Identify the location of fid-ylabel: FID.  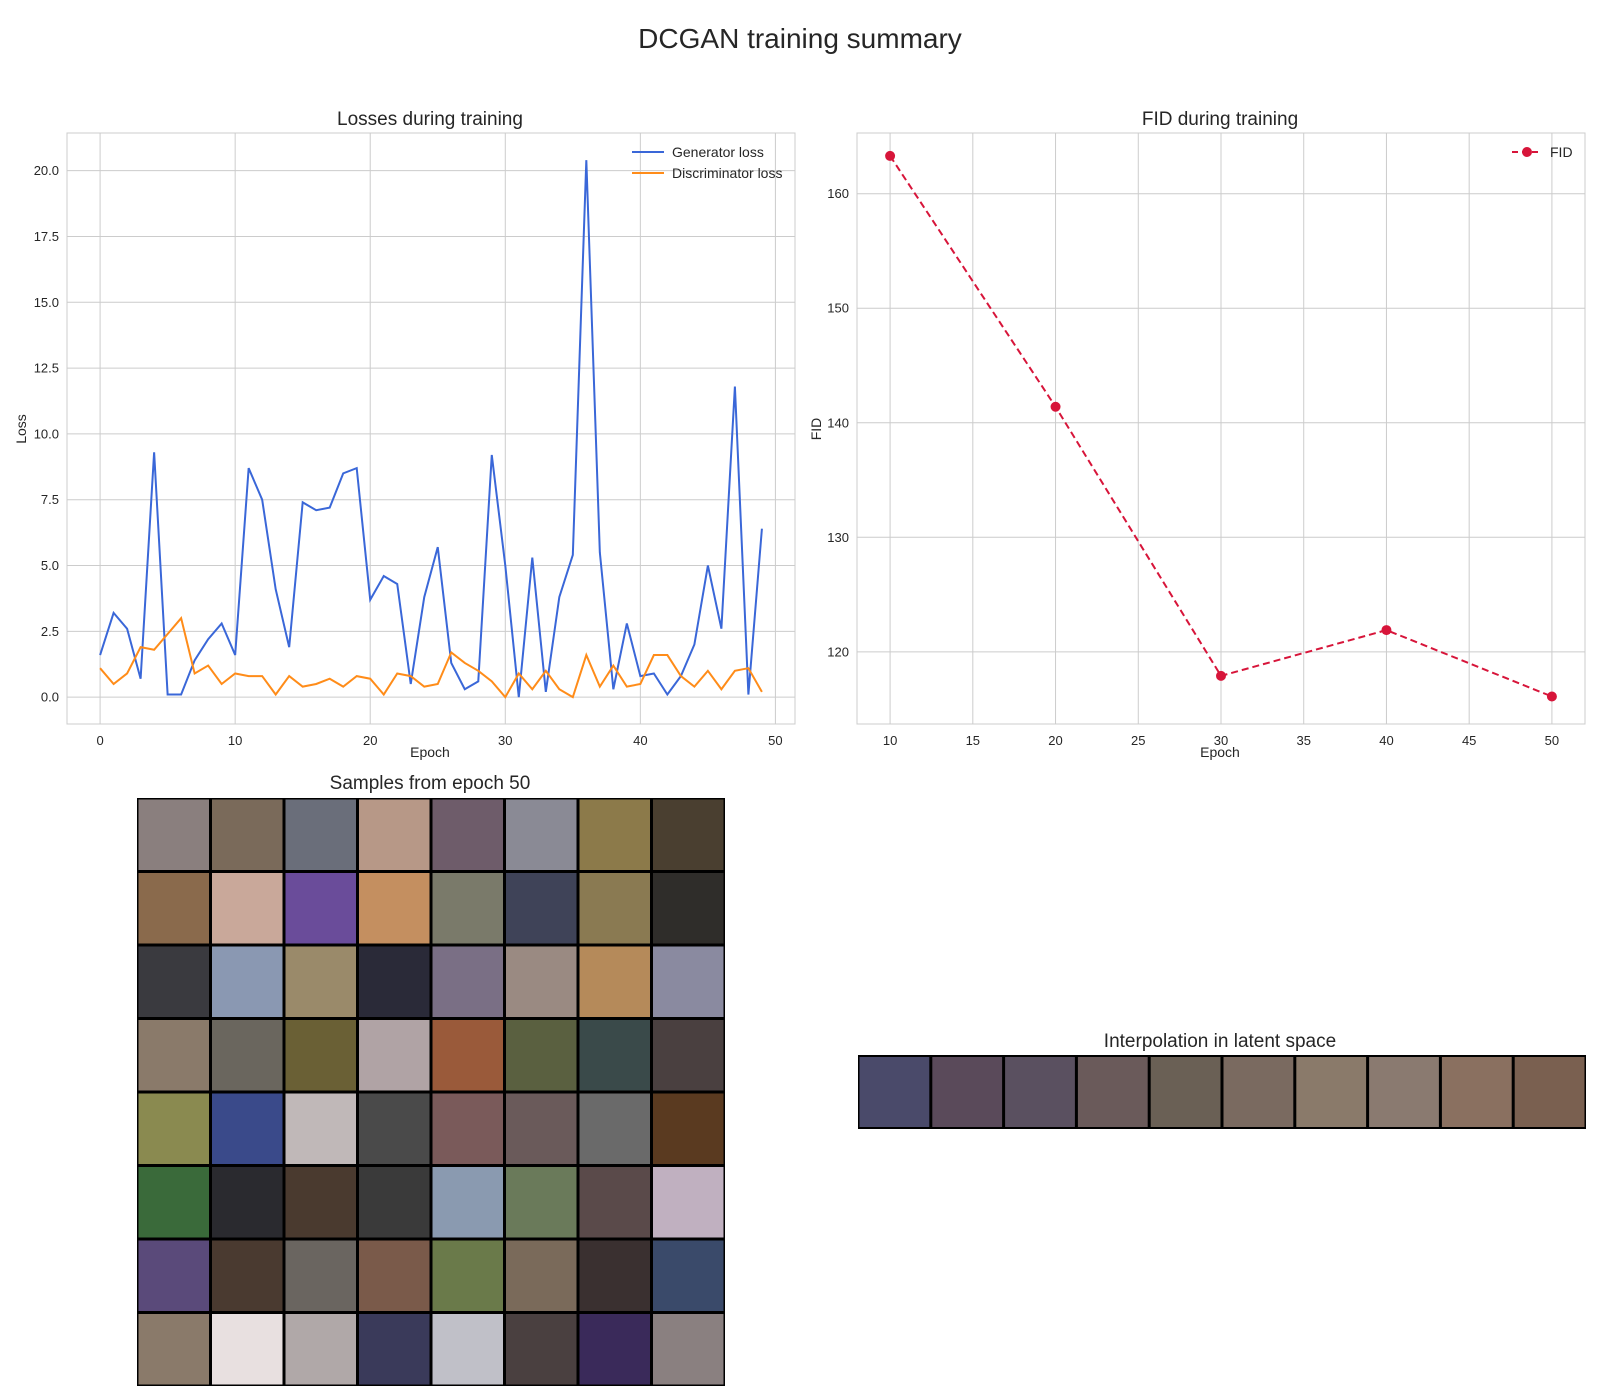
(816, 429).